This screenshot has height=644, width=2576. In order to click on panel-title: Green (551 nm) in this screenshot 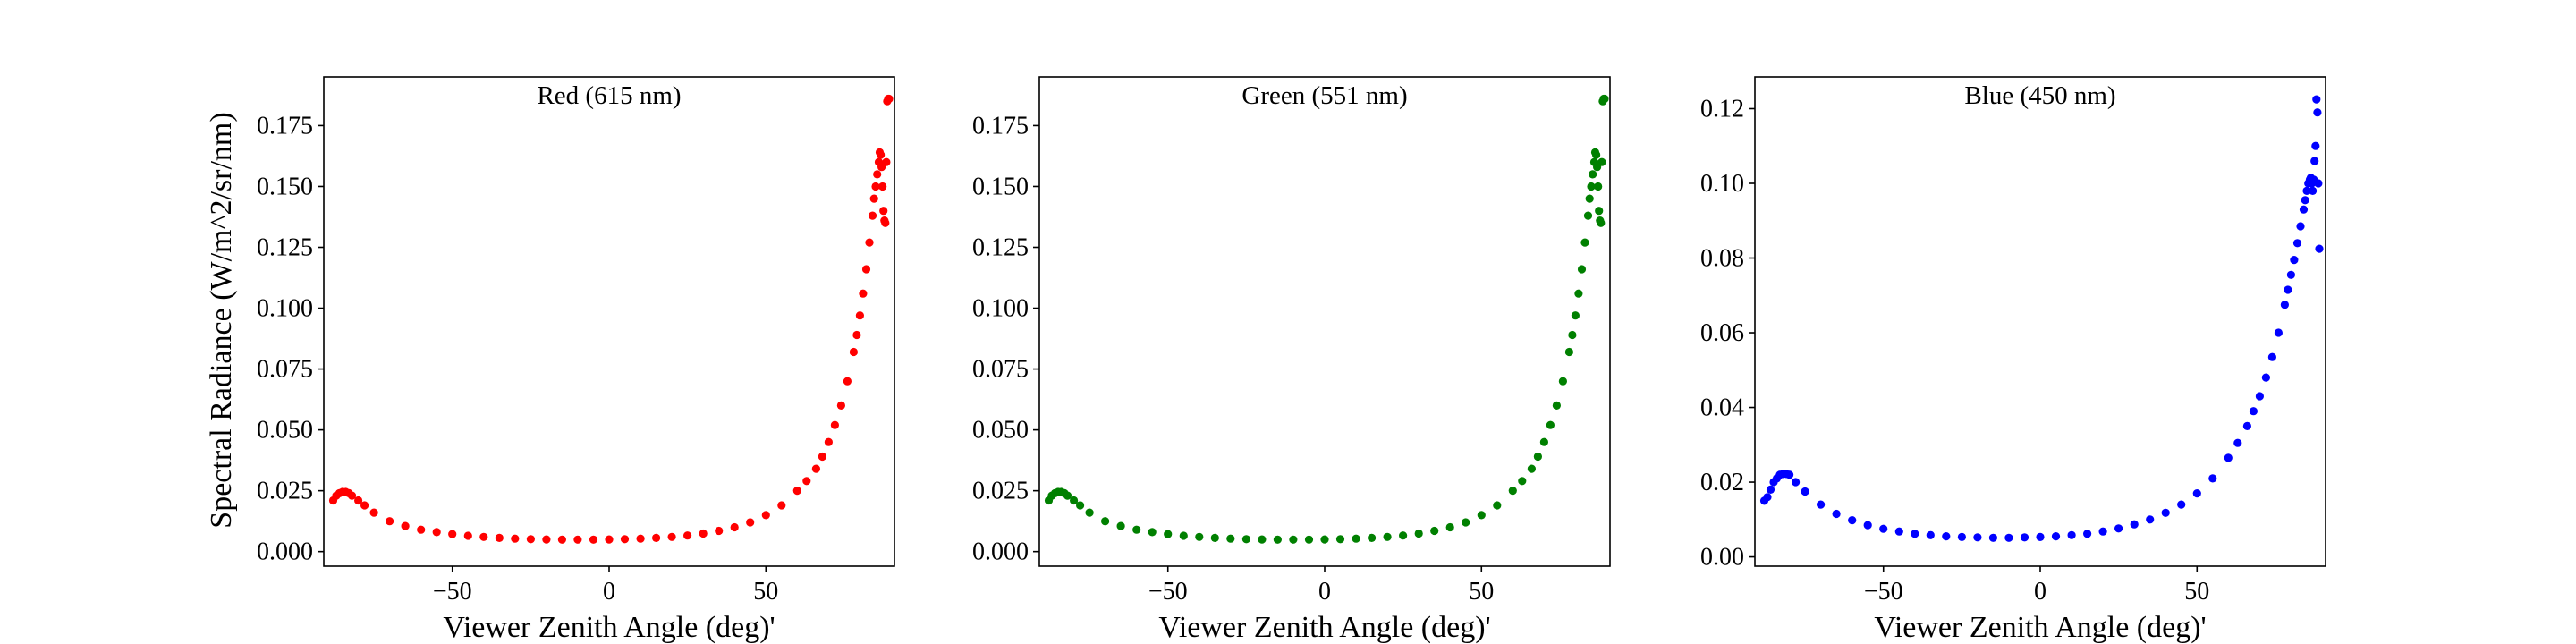, I will do `click(1324, 95)`.